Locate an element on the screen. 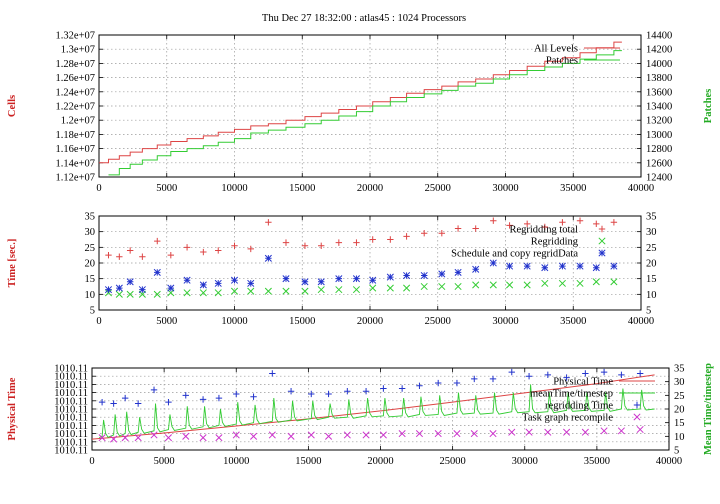  series-line is located at coordinates (373, 407).